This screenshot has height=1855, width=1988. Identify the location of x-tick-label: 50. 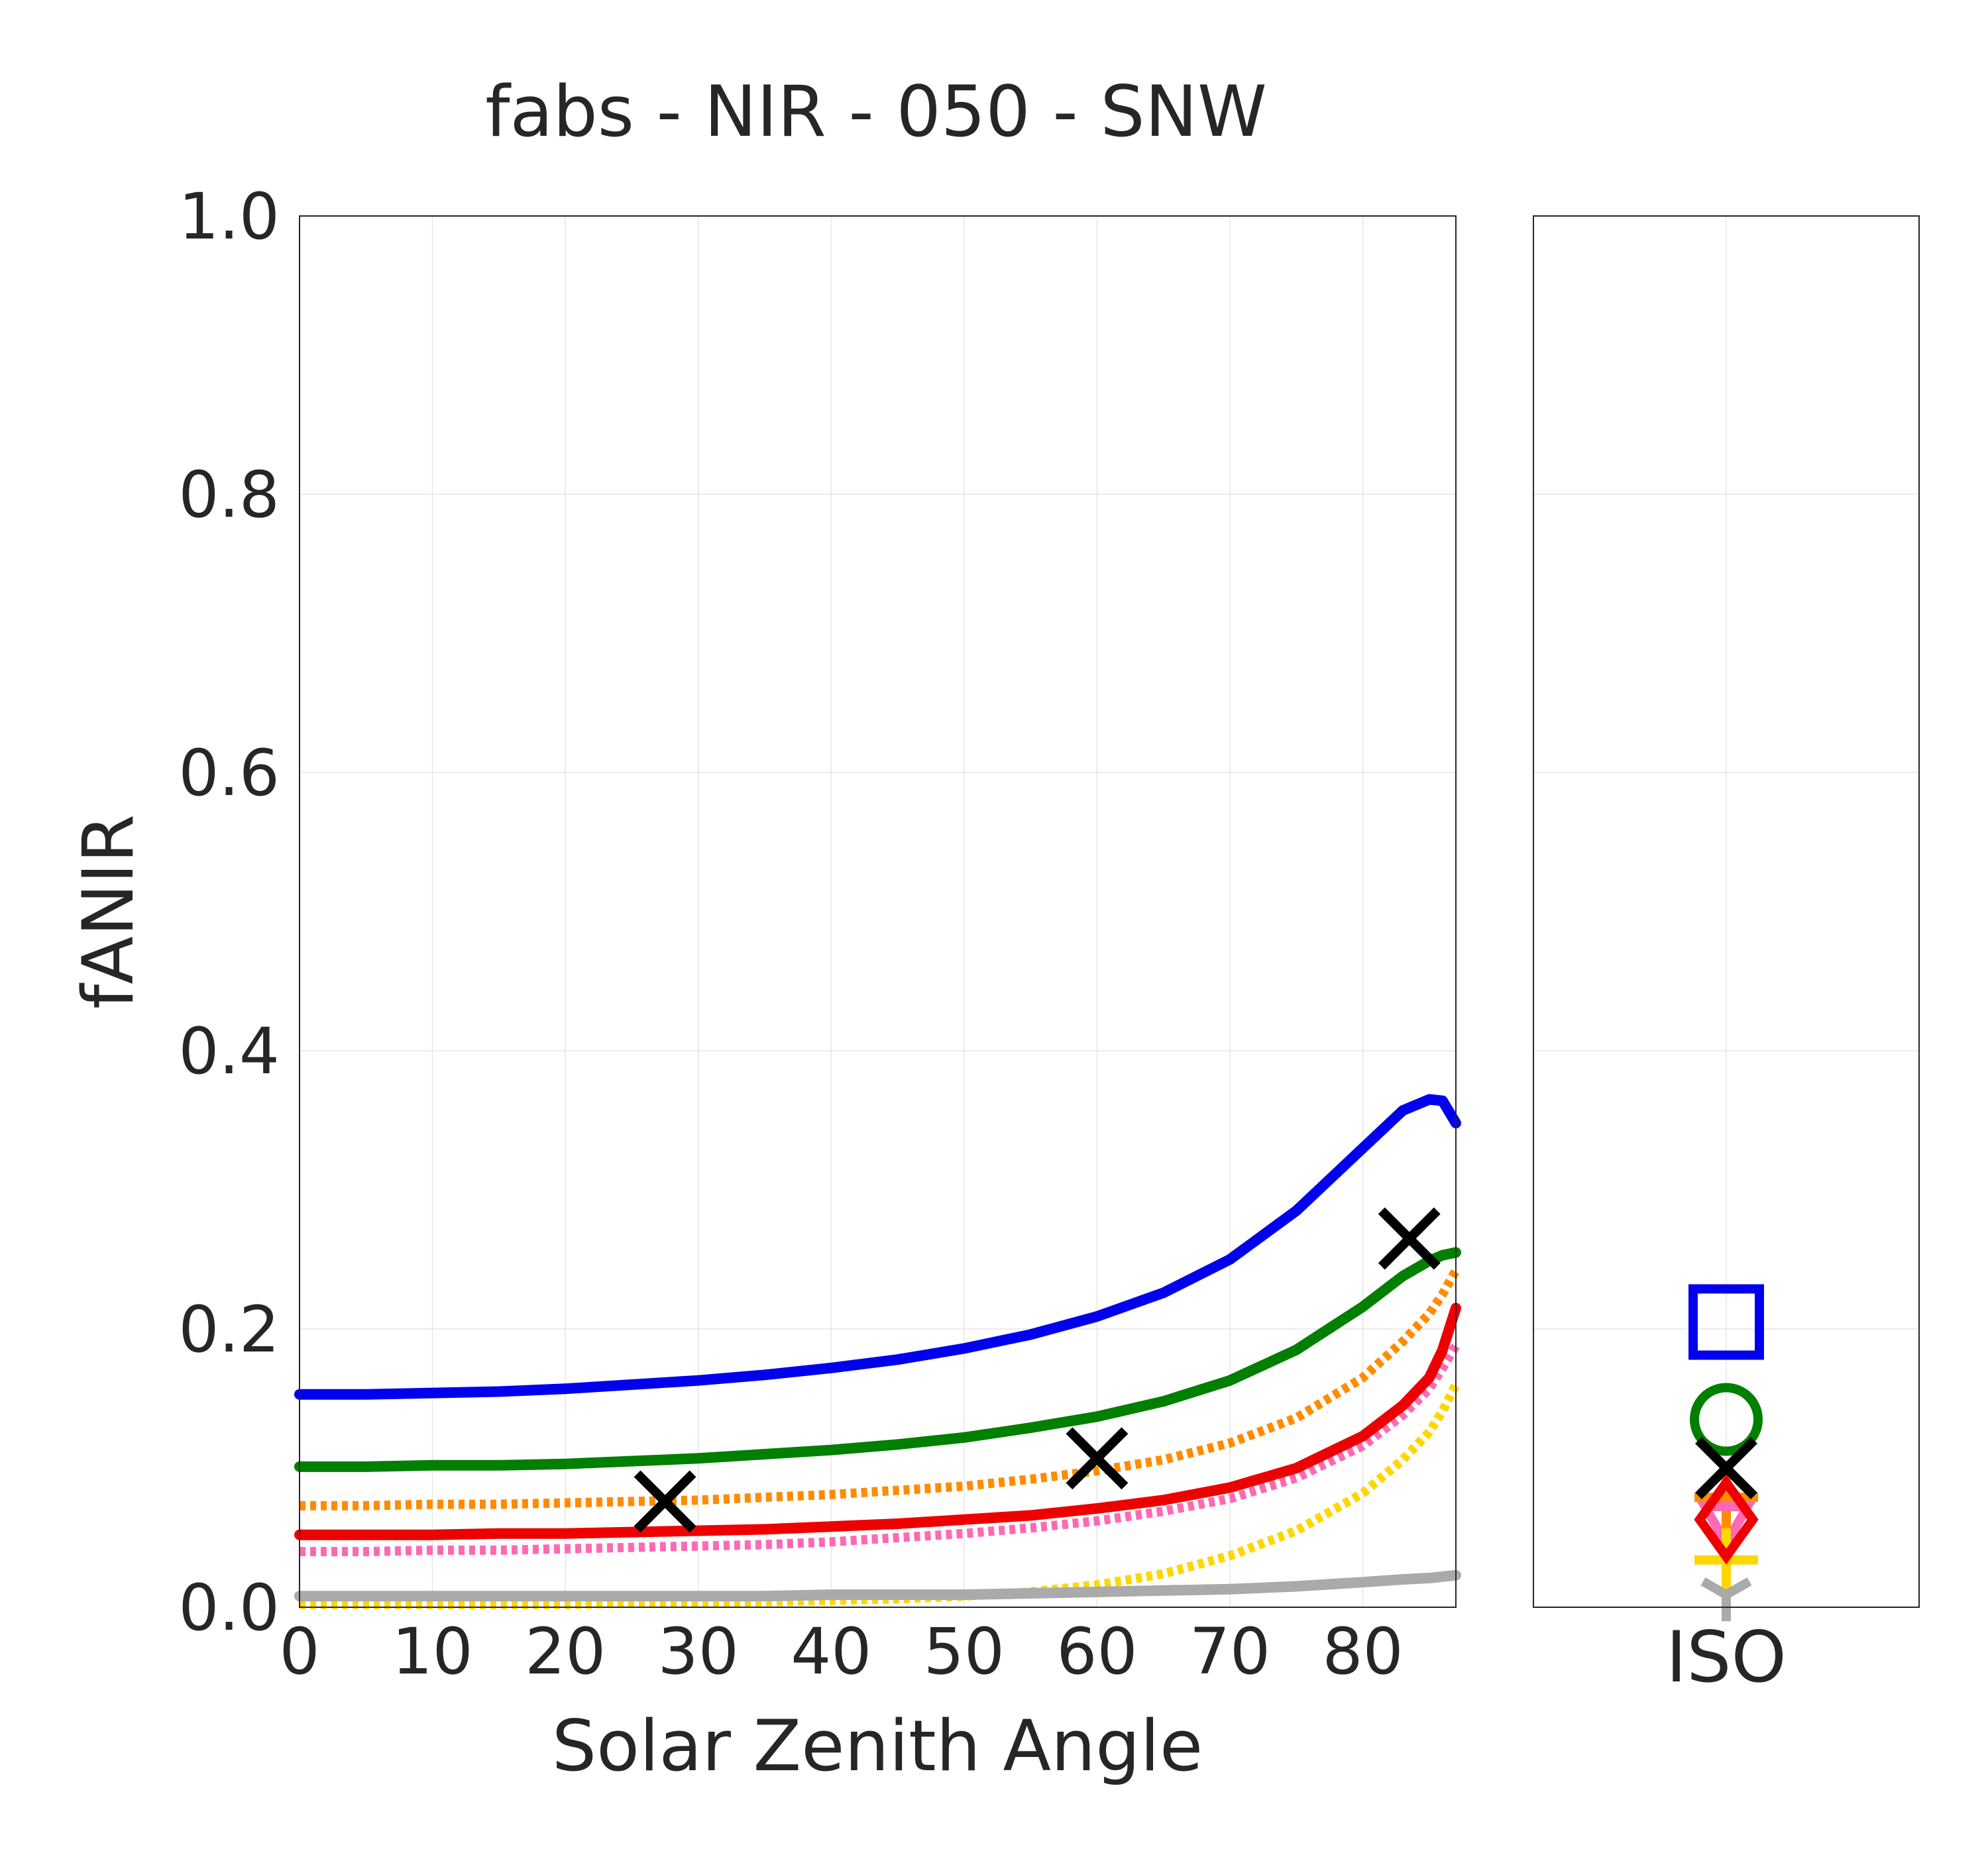
(964, 1652).